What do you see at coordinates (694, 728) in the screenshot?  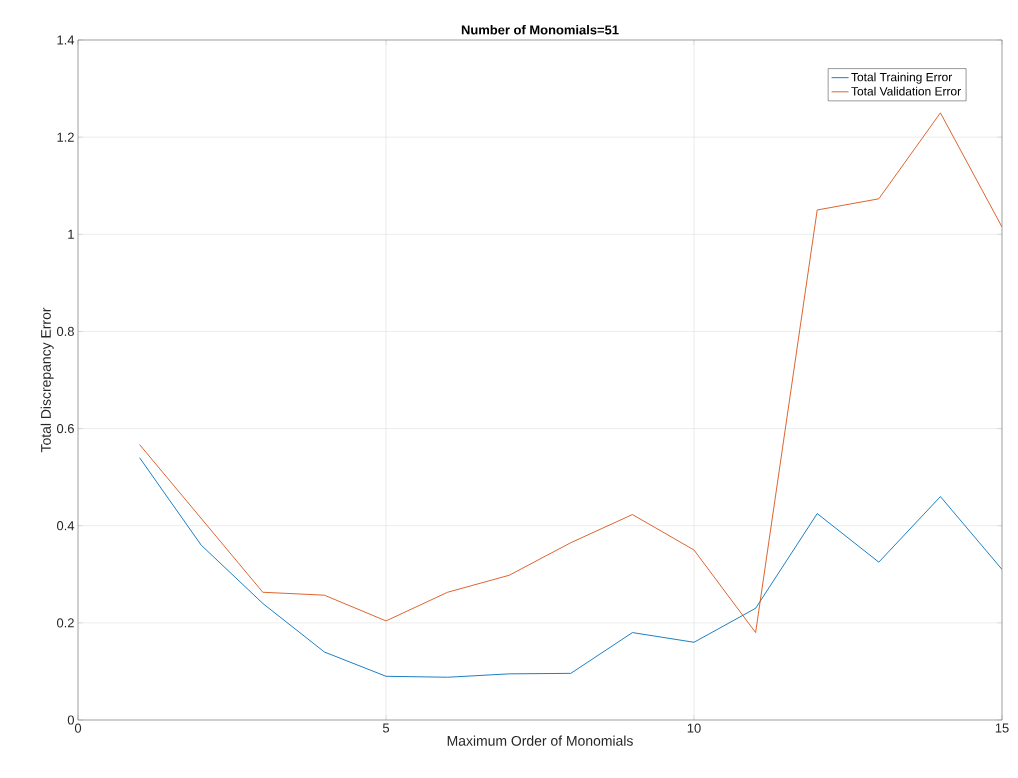 I see `x-tick-label: 10` at bounding box center [694, 728].